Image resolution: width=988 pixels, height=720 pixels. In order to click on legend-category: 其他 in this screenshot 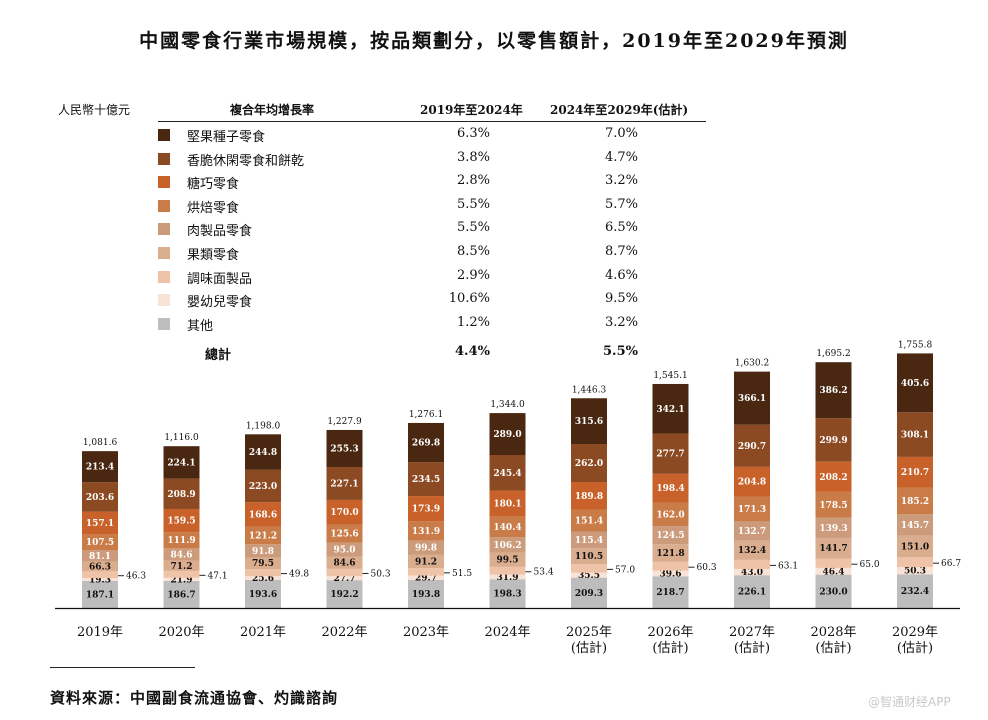, I will do `click(200, 326)`.